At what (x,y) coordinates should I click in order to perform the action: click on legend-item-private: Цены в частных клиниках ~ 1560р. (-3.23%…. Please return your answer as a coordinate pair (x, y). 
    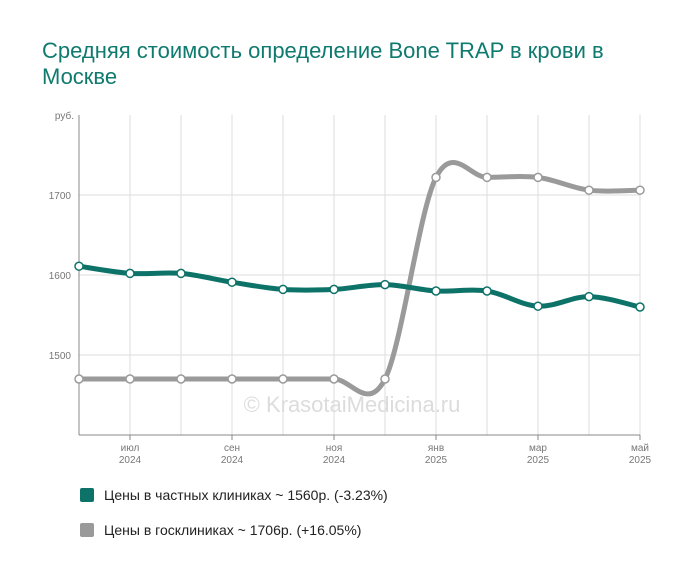
    Looking at the image, I should click on (234, 495).